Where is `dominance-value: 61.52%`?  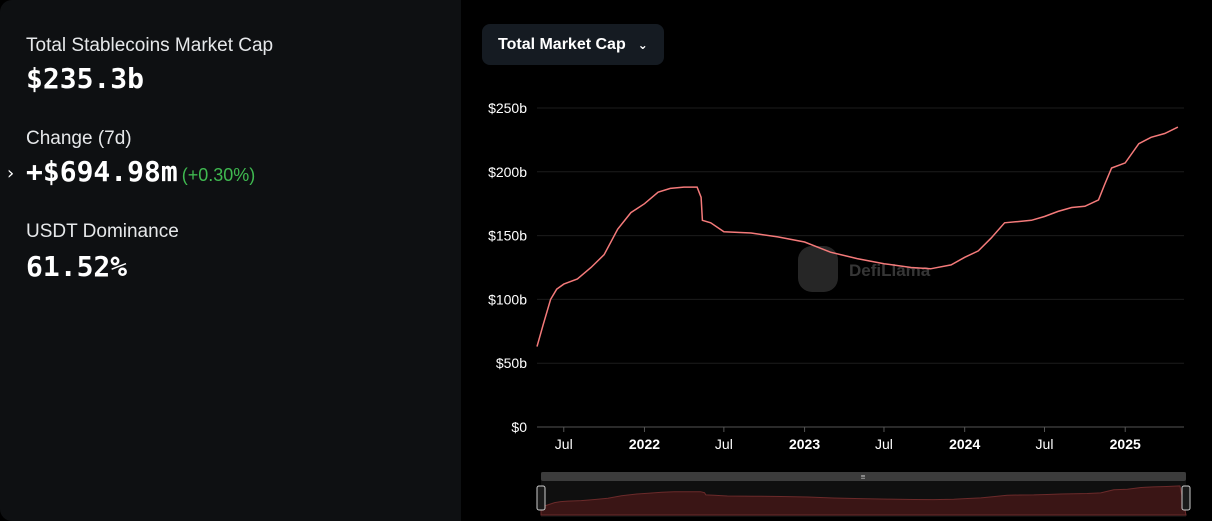 dominance-value: 61.52% is located at coordinates (77, 266).